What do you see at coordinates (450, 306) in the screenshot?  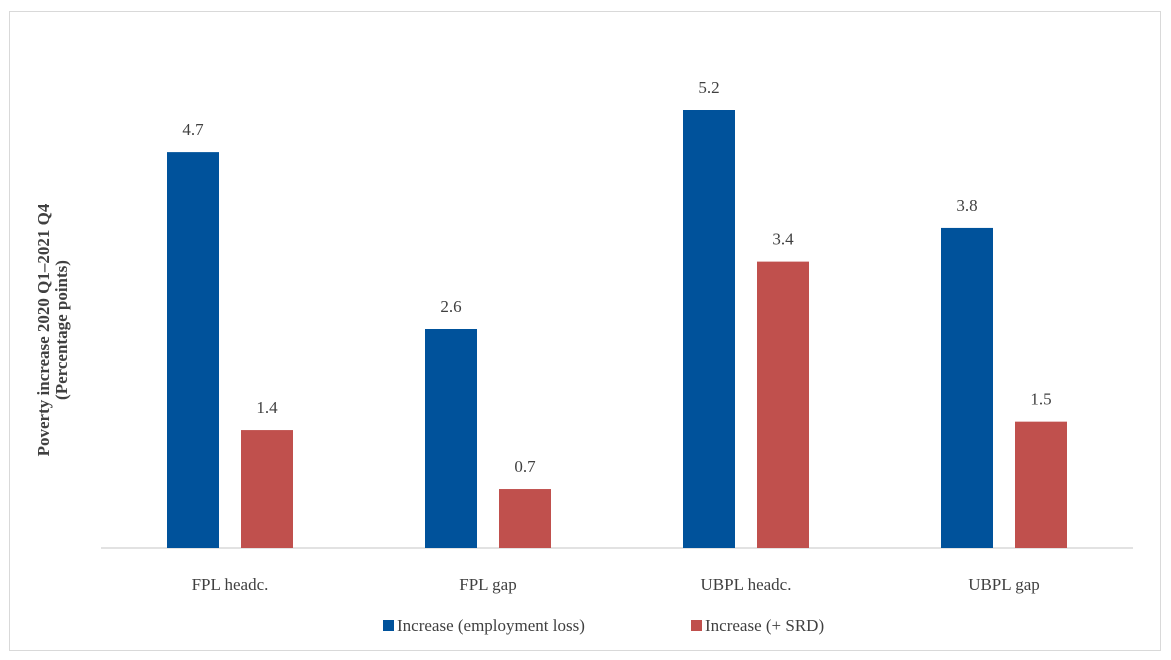 I see `data-label-fpl-gap-series-1: 2.6` at bounding box center [450, 306].